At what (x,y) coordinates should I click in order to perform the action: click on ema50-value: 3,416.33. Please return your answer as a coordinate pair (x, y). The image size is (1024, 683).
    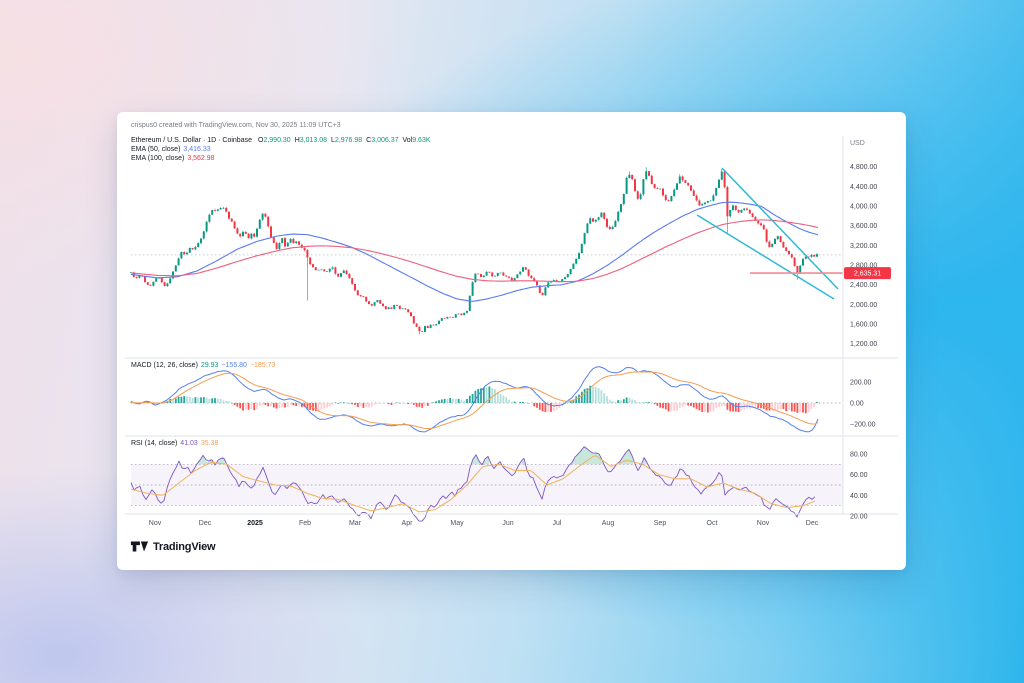
    Looking at the image, I should click on (197, 149).